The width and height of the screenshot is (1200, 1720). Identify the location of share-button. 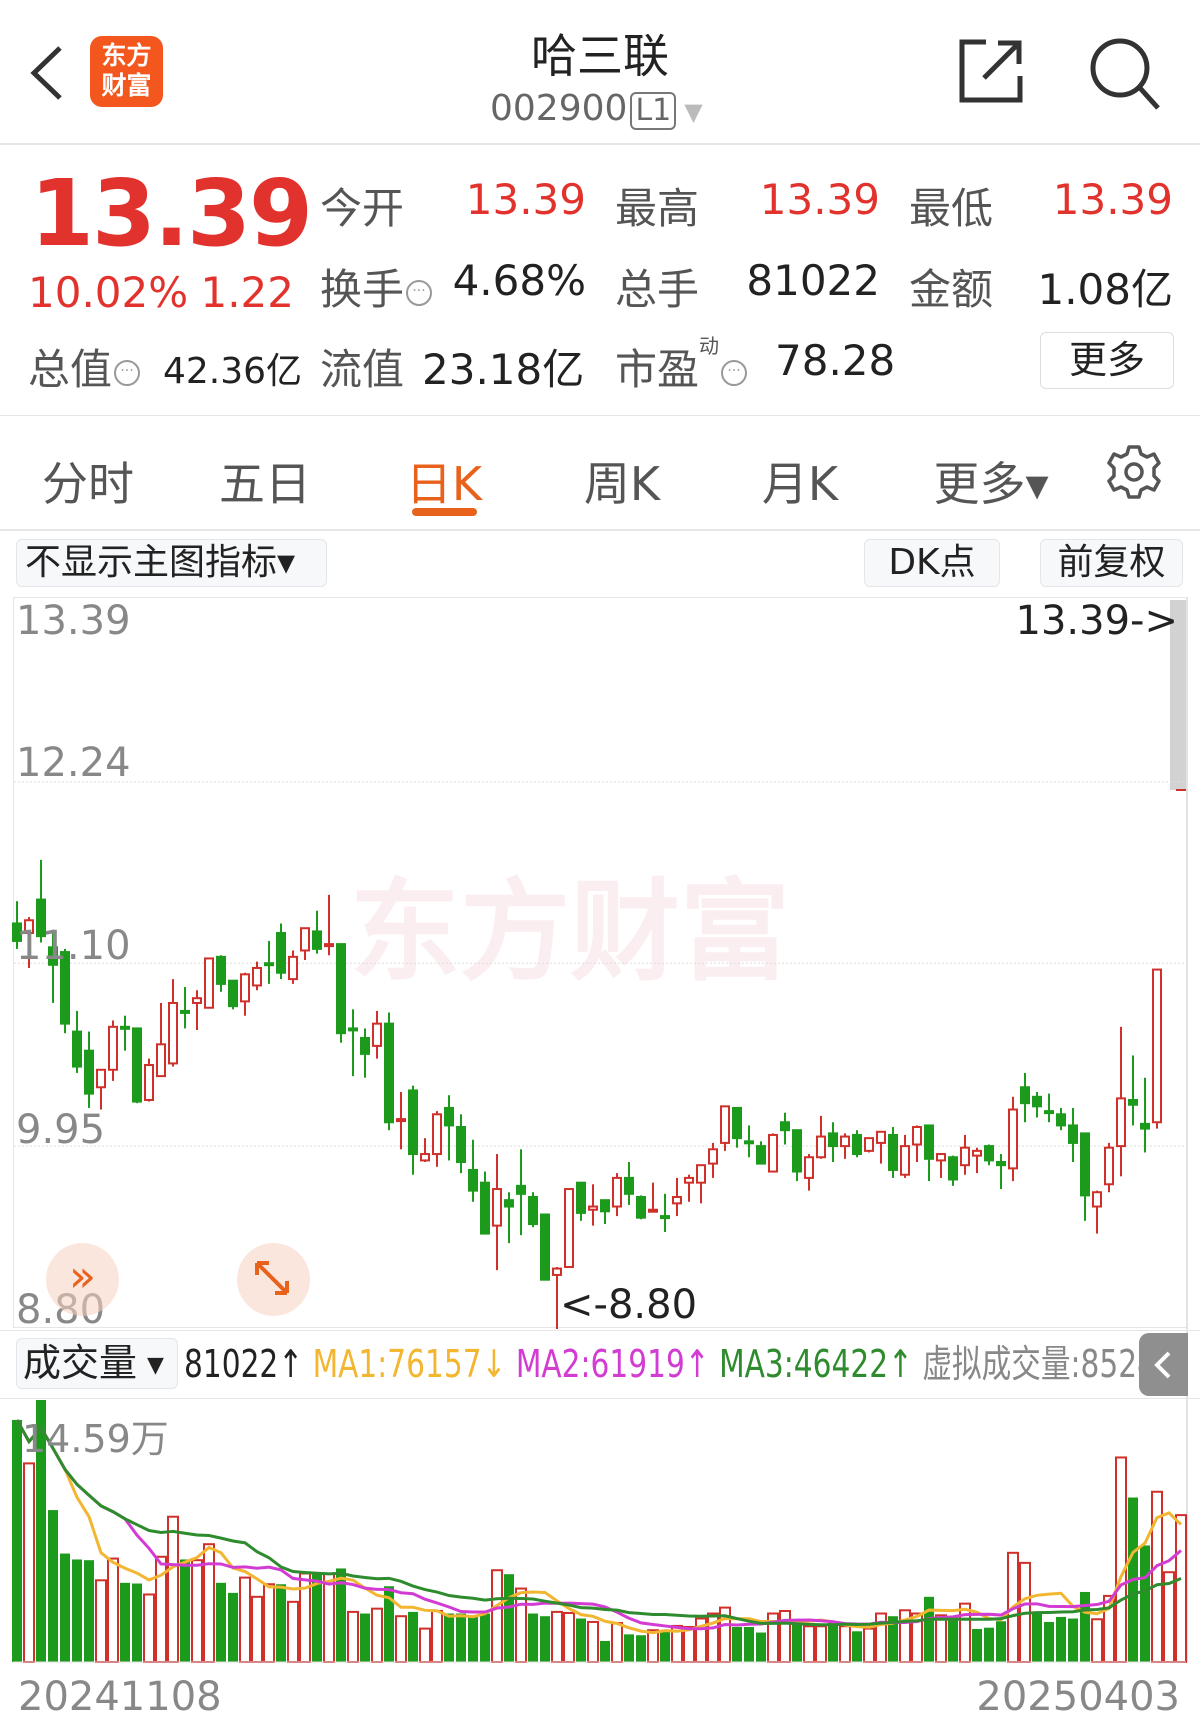
(991, 71).